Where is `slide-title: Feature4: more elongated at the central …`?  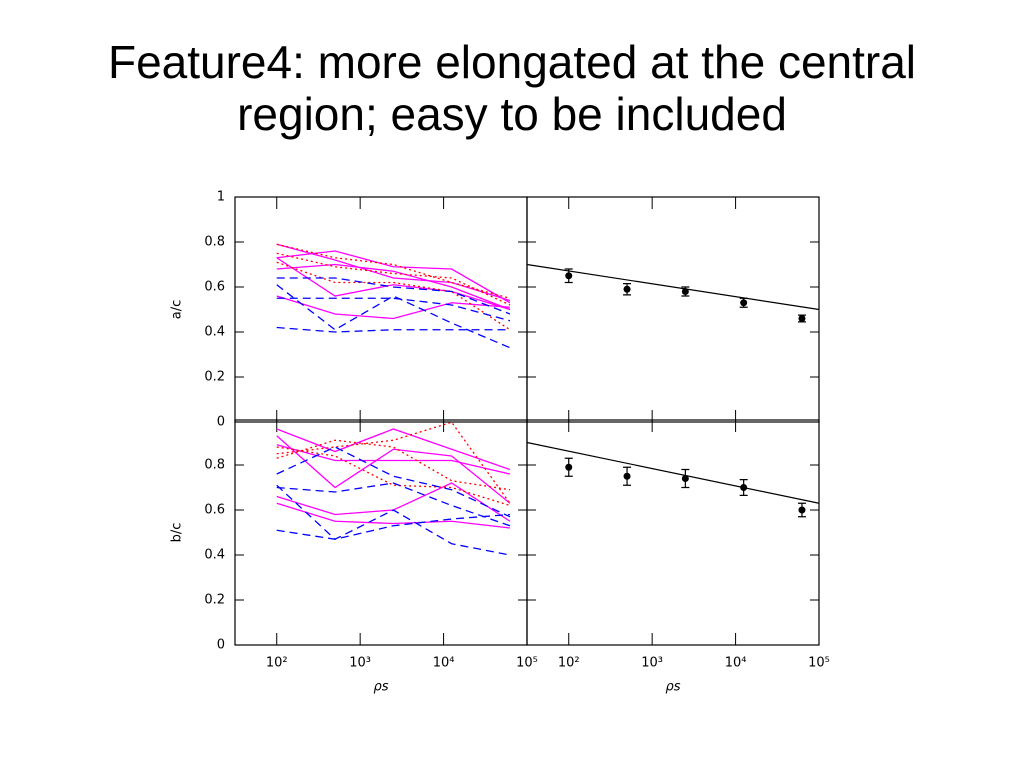 slide-title: Feature4: more elongated at the central … is located at coordinates (512, 88).